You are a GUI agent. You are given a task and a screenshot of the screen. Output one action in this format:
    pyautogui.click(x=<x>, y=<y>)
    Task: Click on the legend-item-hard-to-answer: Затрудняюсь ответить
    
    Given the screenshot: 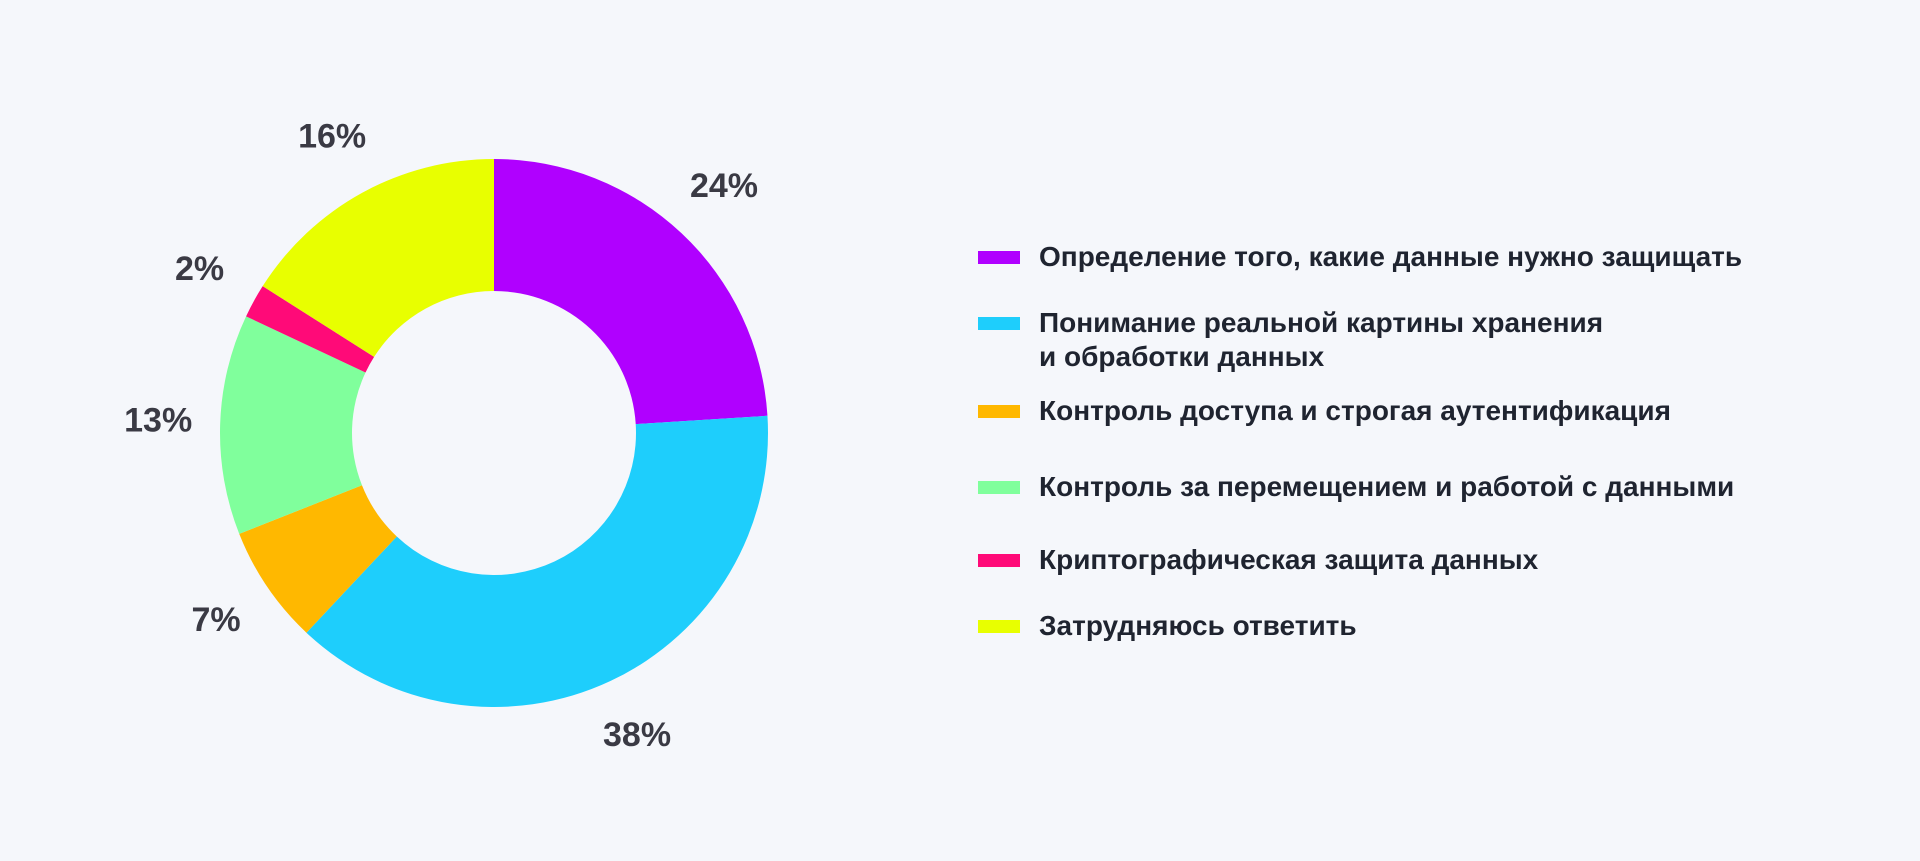 What is the action you would take?
    pyautogui.click(x=1418, y=626)
    